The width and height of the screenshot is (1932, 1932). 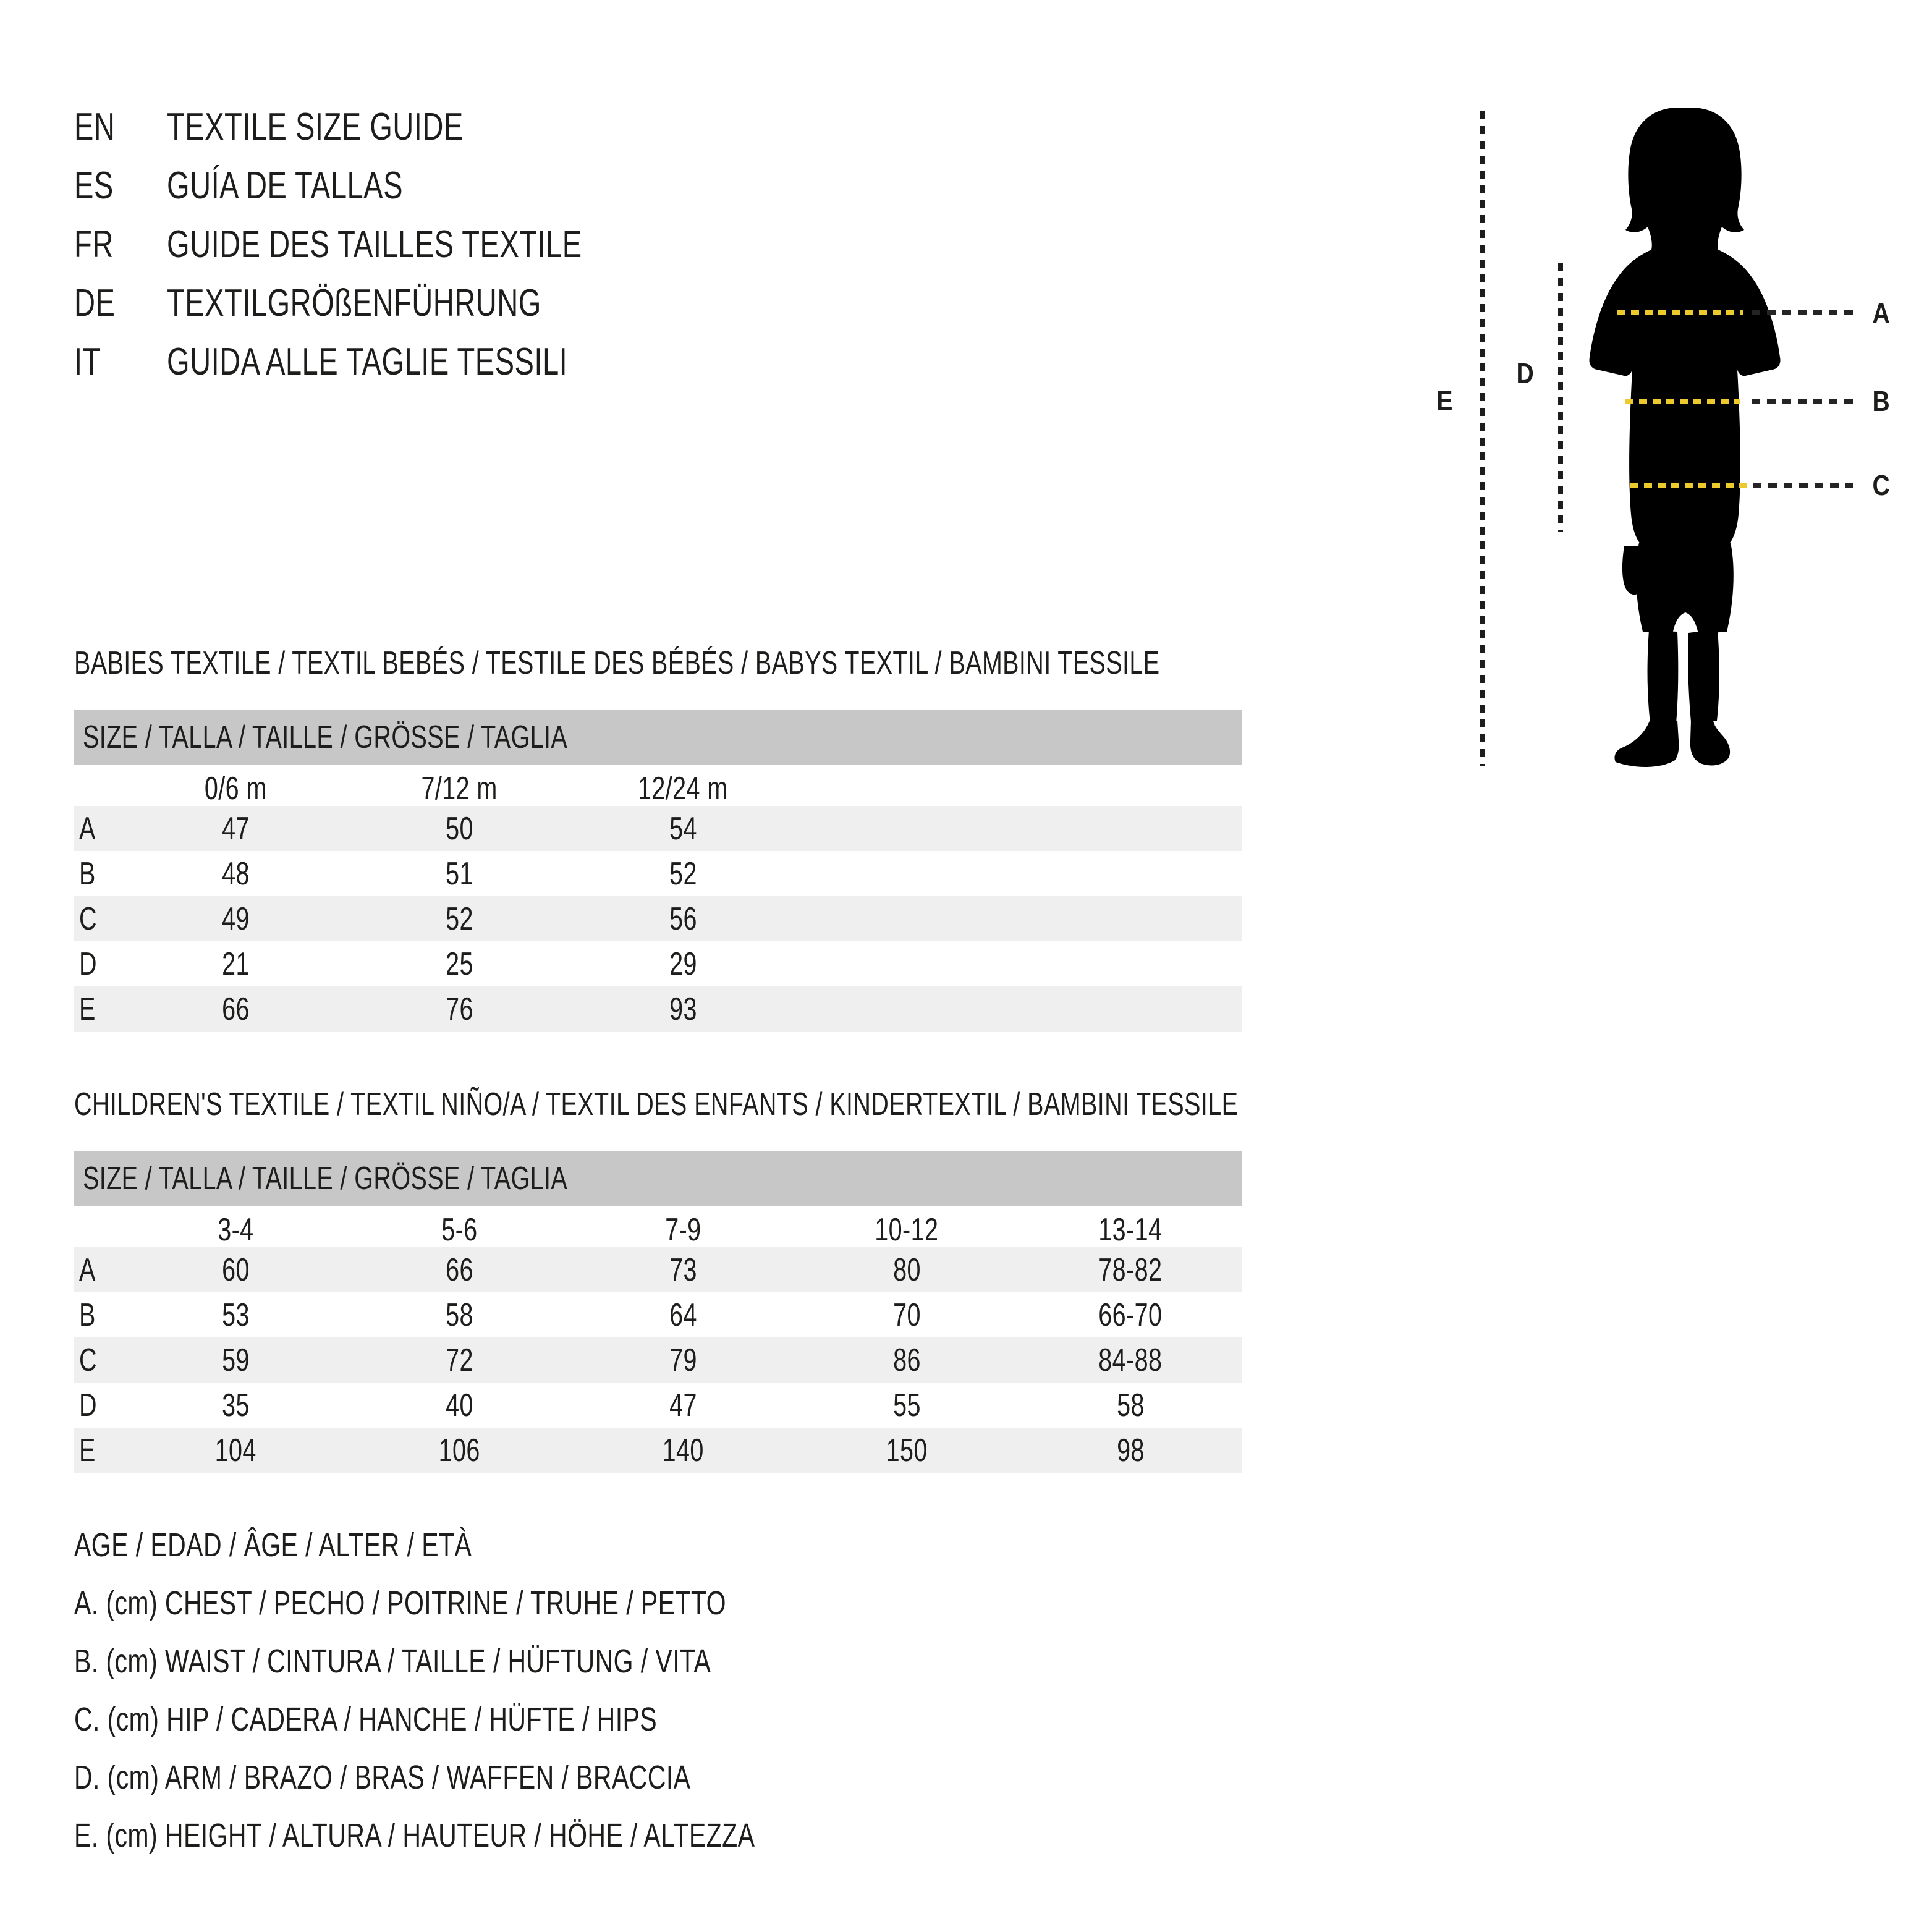 I want to click on silhouette-right-leg, so click(x=1703, y=675).